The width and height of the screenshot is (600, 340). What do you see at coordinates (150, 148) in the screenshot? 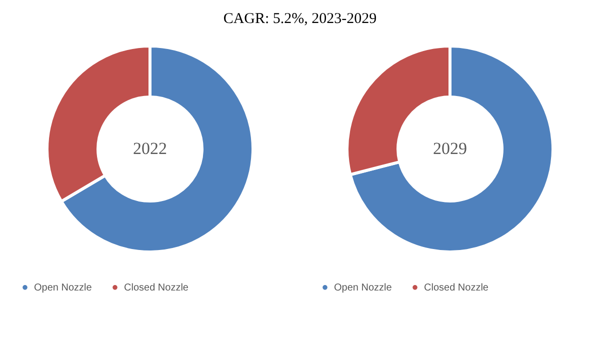
I see `text: 2022` at bounding box center [150, 148].